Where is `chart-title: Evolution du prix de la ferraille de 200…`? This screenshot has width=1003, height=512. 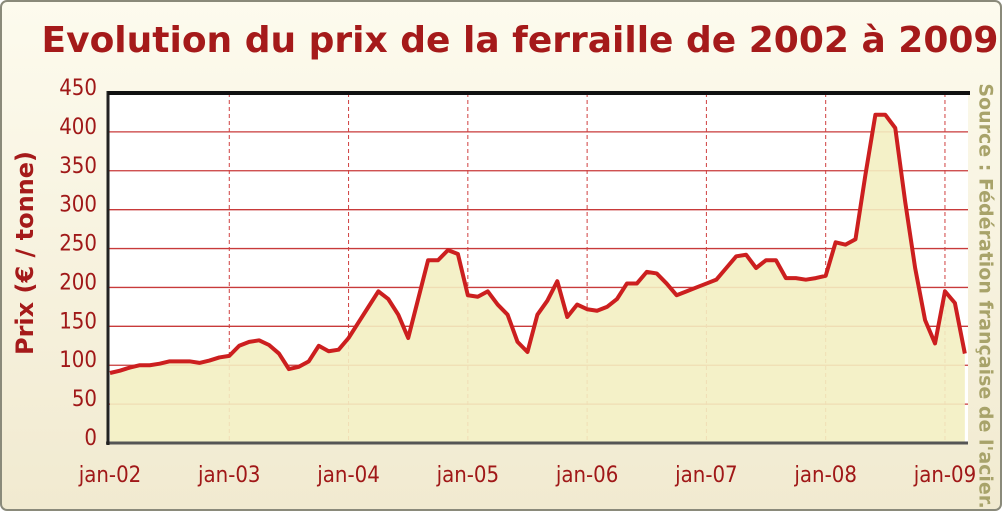
chart-title: Evolution du prix de la ferraille de 200… is located at coordinates (520, 40).